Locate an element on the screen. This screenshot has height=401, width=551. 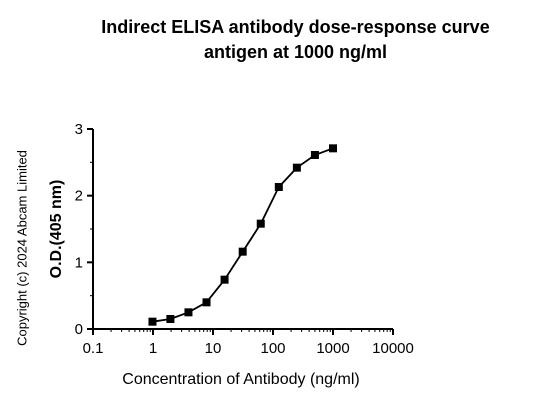
x-tick-label: 1 is located at coordinates (153, 348).